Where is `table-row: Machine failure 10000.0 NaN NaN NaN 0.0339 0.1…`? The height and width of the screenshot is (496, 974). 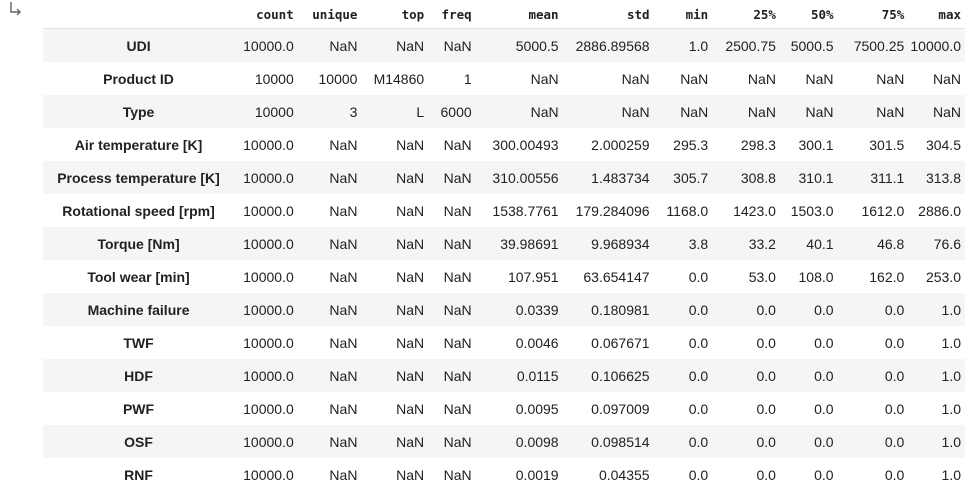
table-row: Machine failure 10000.0 NaN NaN NaN 0.0339 0.1… is located at coordinates (504, 309).